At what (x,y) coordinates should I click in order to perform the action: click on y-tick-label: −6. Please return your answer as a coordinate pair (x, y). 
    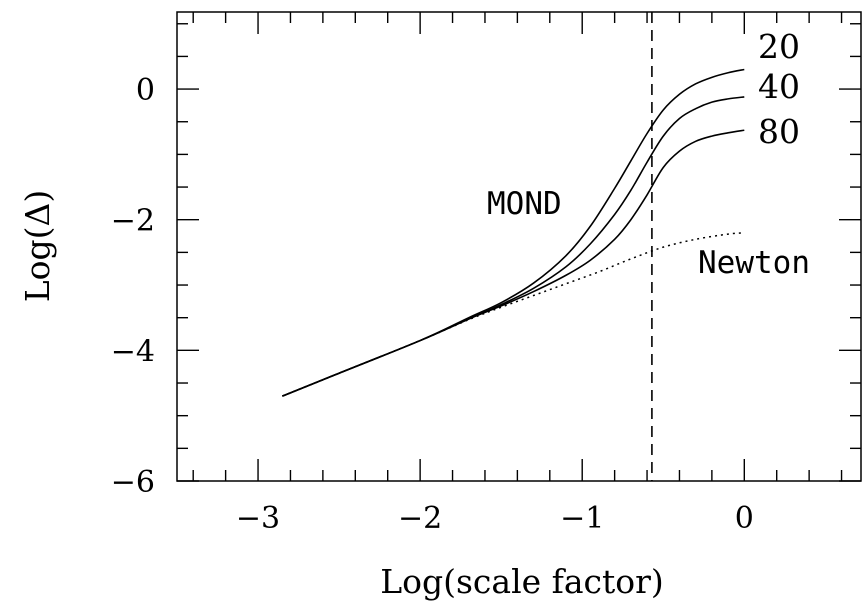
    Looking at the image, I should click on (133, 482).